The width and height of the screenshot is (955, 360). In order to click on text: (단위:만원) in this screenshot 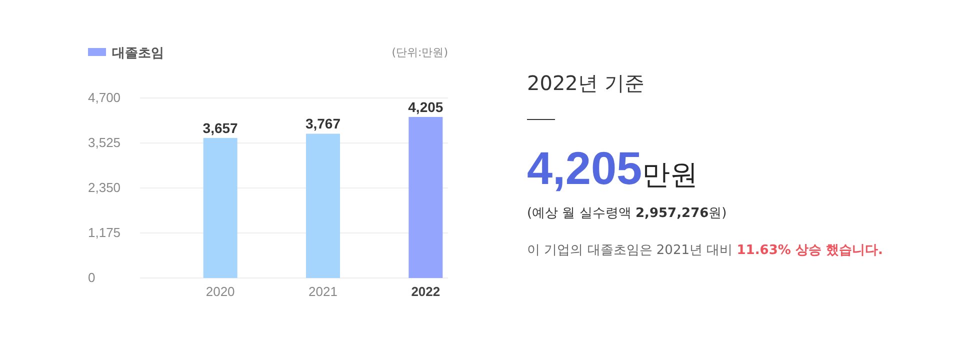, I will do `click(420, 52)`.